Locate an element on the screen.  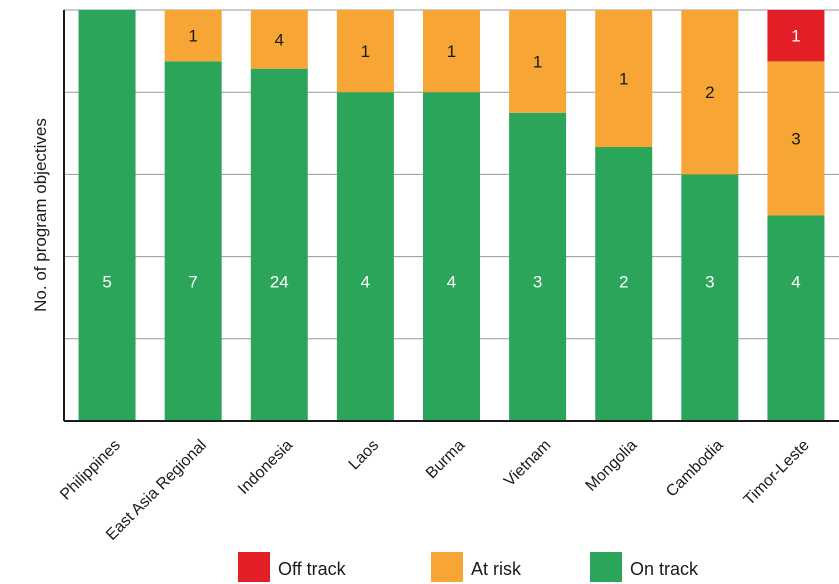
data-label: 5 is located at coordinates (106, 281).